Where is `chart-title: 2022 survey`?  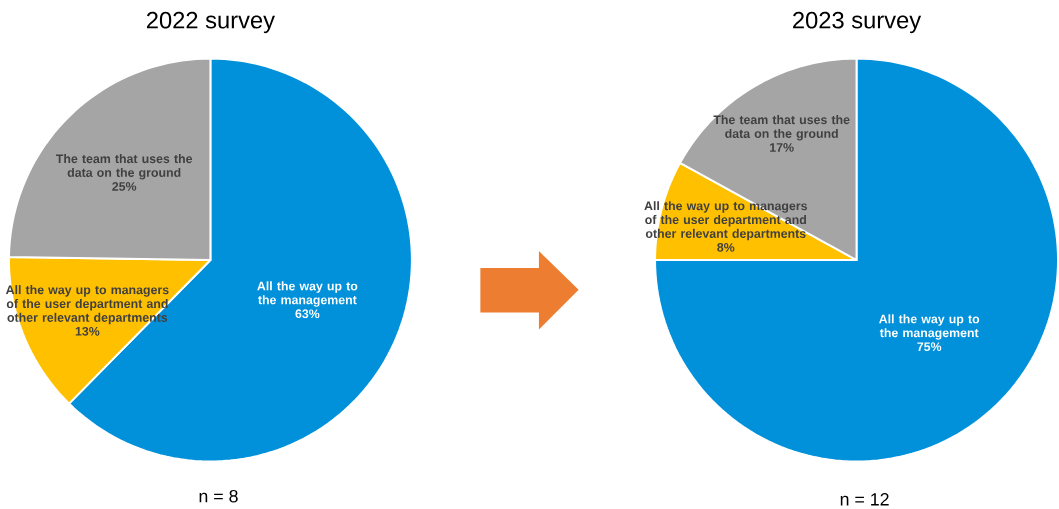 chart-title: 2022 survey is located at coordinates (210, 22).